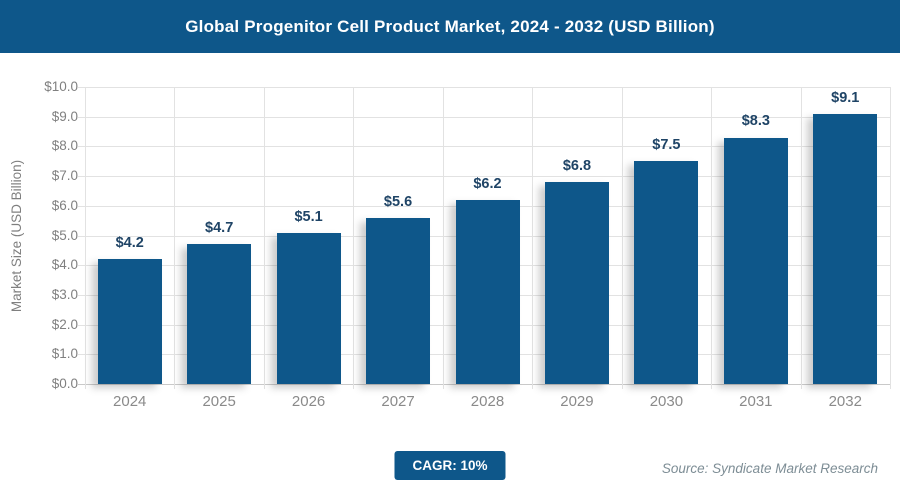 The width and height of the screenshot is (900, 500). What do you see at coordinates (450, 465) in the screenshot?
I see `cagr-badge: CAGR: 10%` at bounding box center [450, 465].